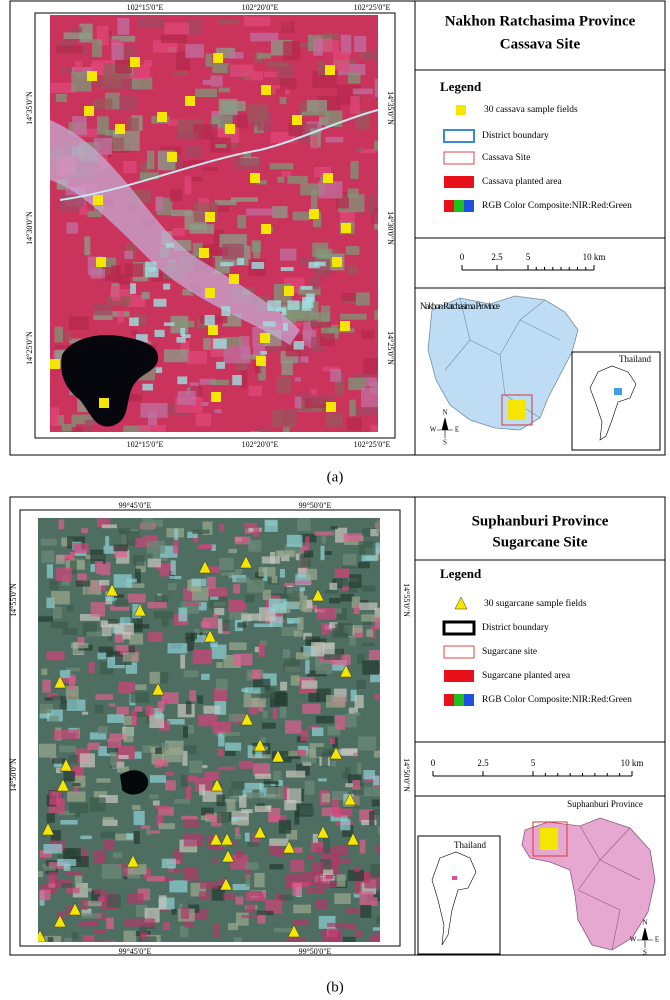 This screenshot has height=1000, width=670. Describe the element at coordinates (509, 652) in the screenshot. I see `legend-item: Sugarcane site` at that location.